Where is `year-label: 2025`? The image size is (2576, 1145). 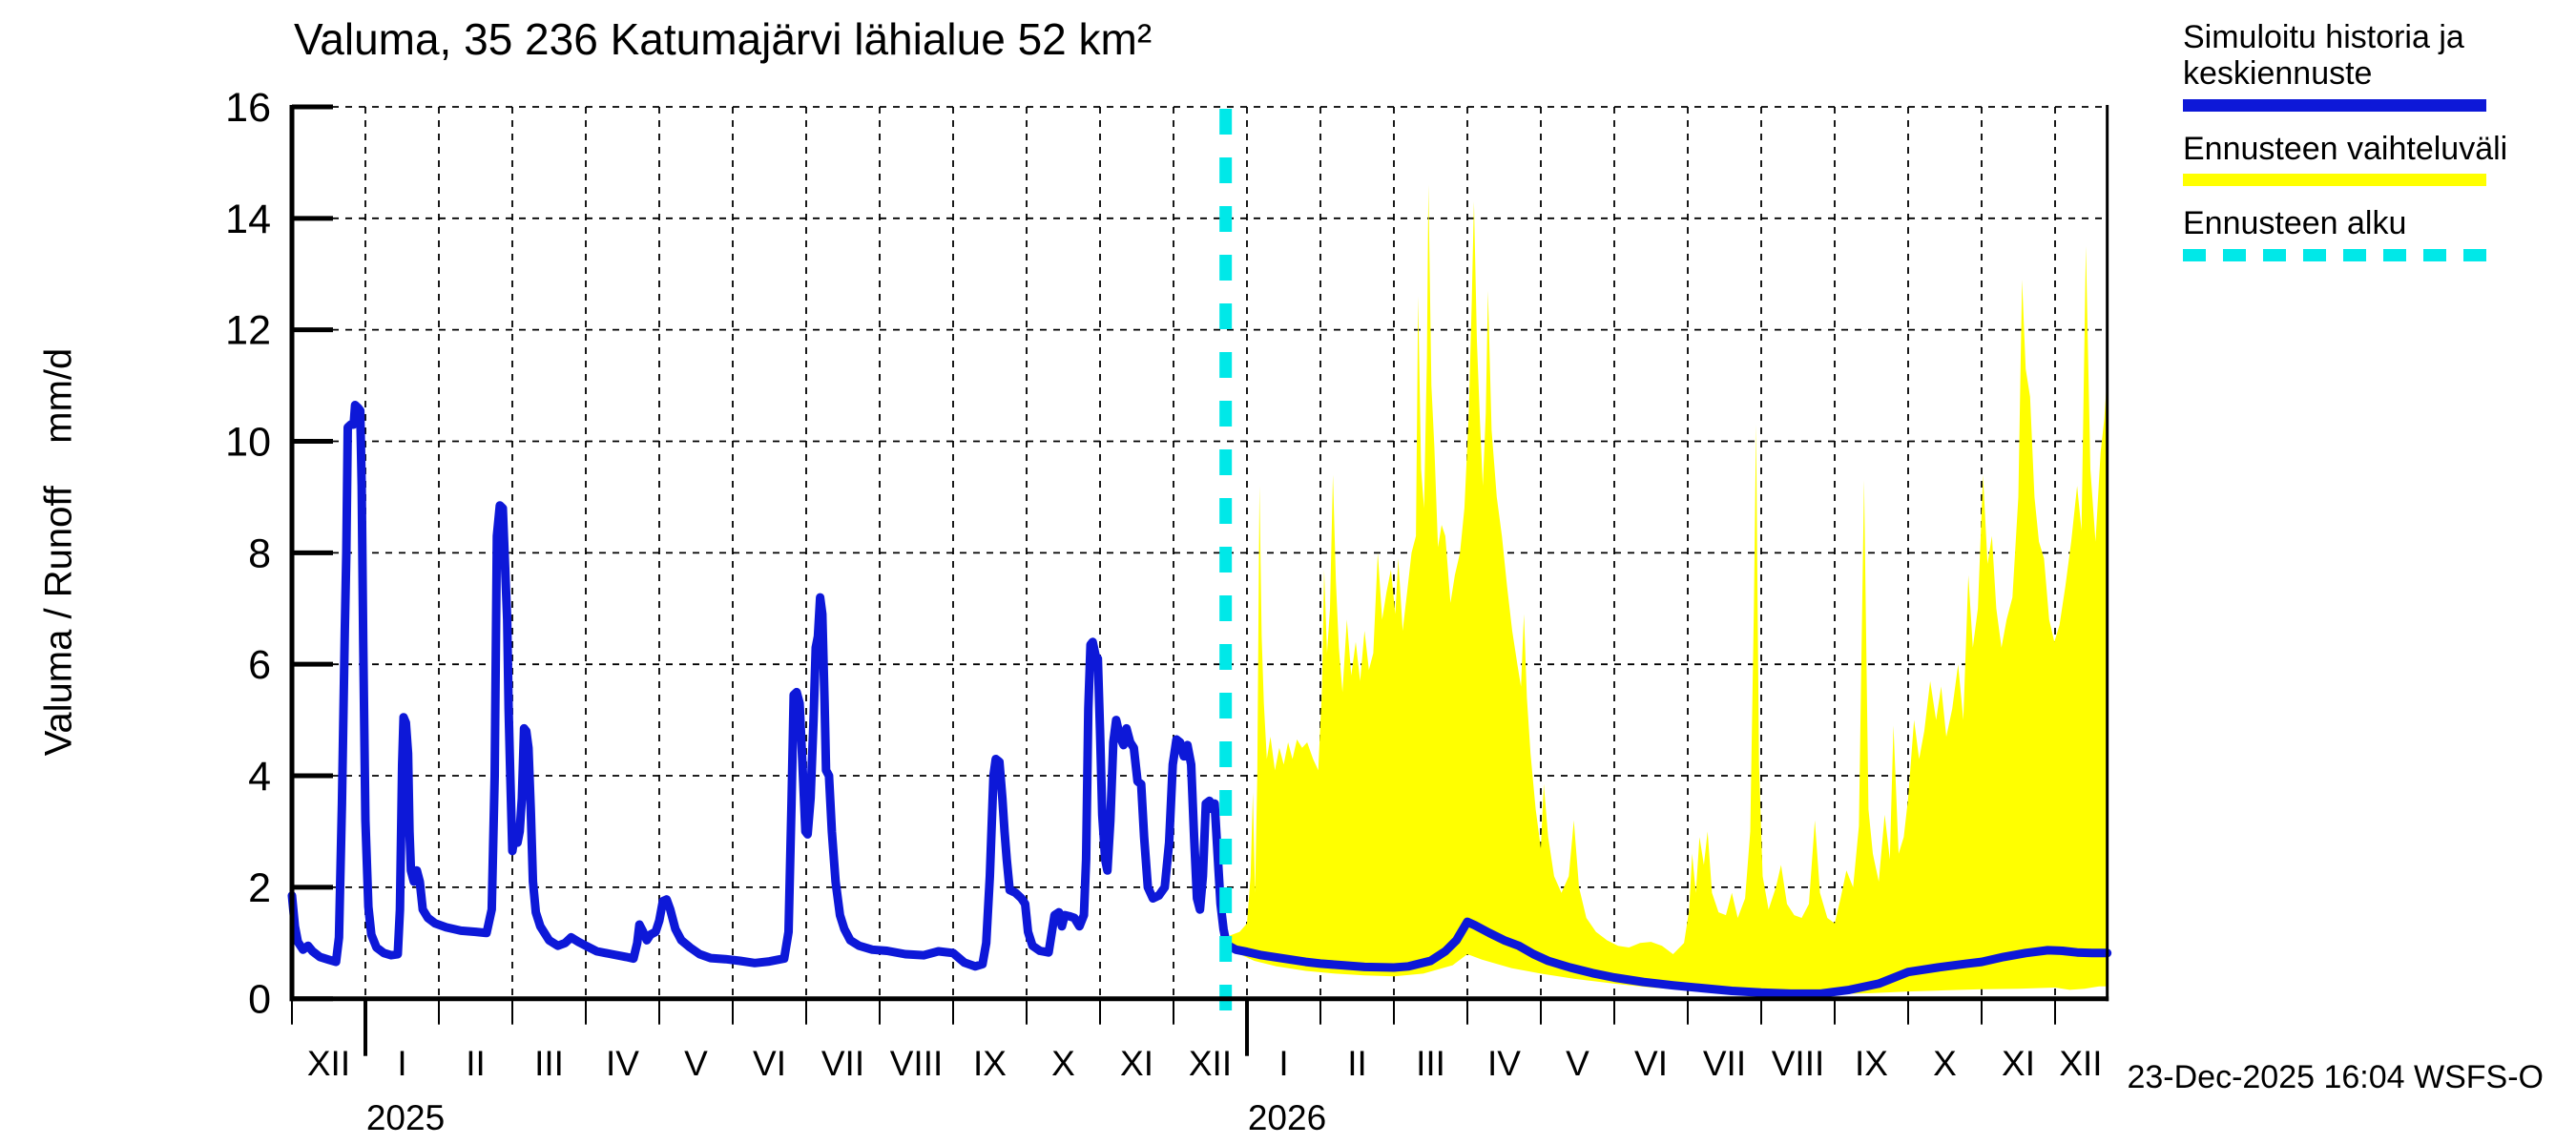 year-label: 2025 is located at coordinates (405, 1117).